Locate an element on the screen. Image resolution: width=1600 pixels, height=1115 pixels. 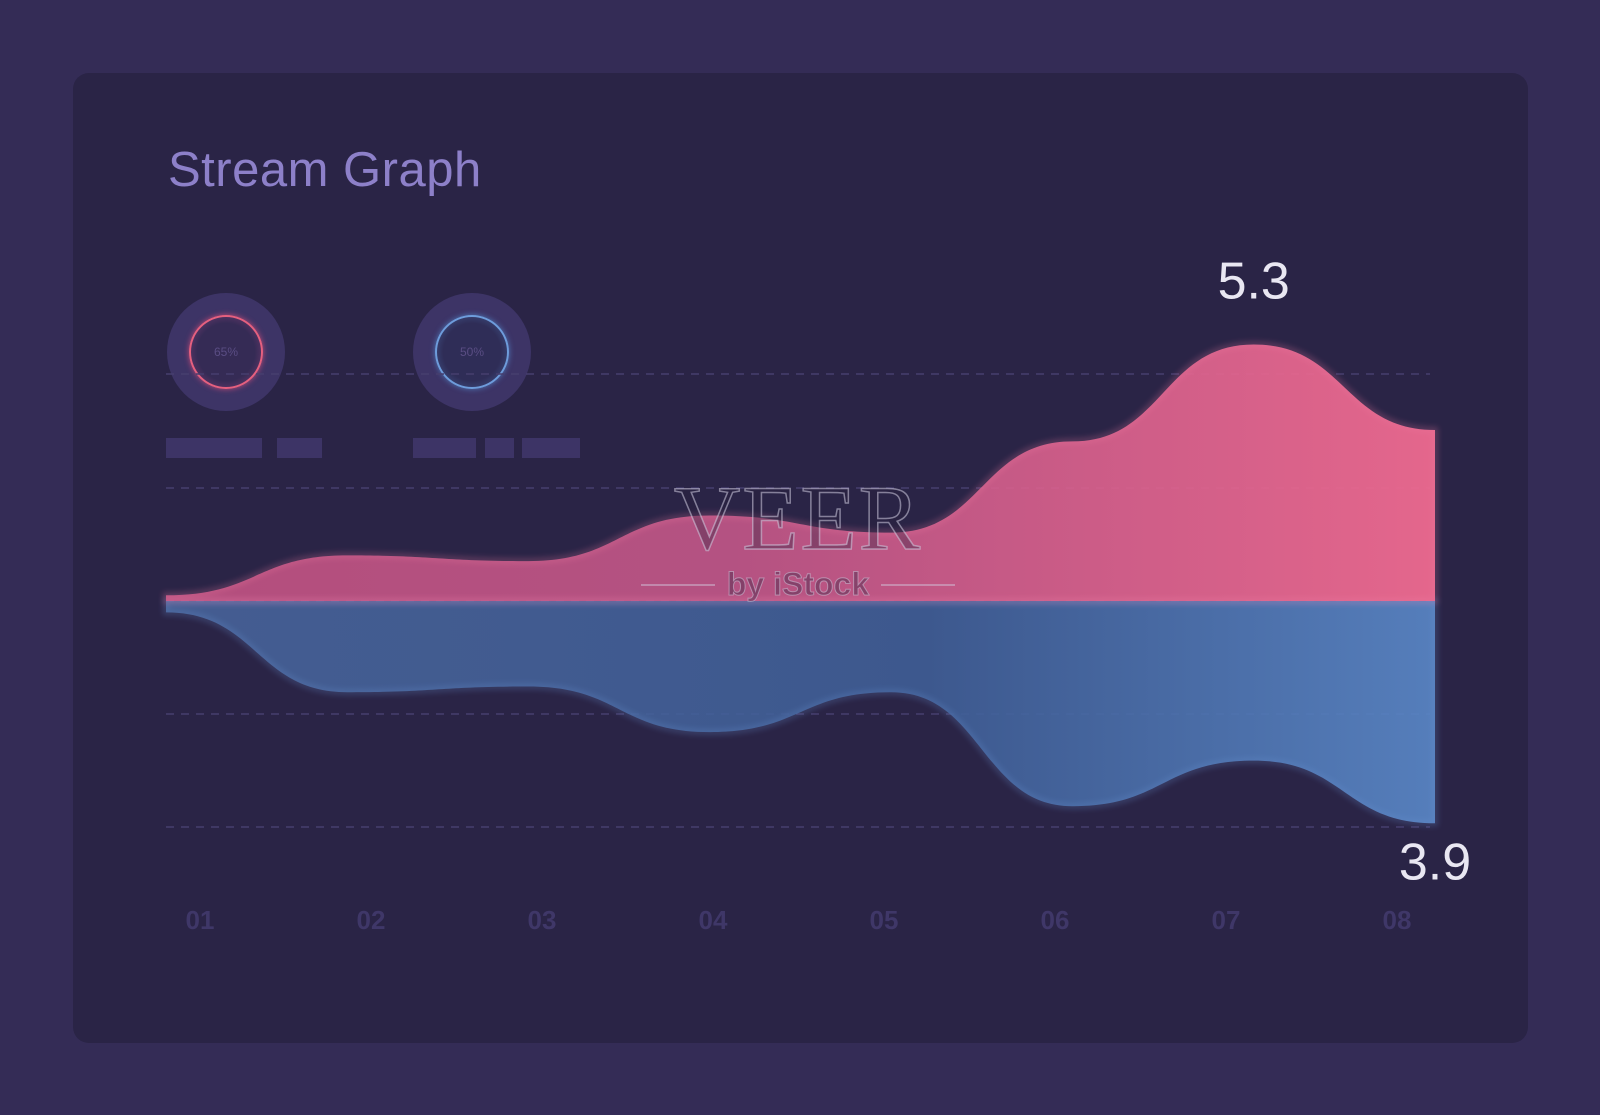
x-tick-label: 05 is located at coordinates (884, 920).